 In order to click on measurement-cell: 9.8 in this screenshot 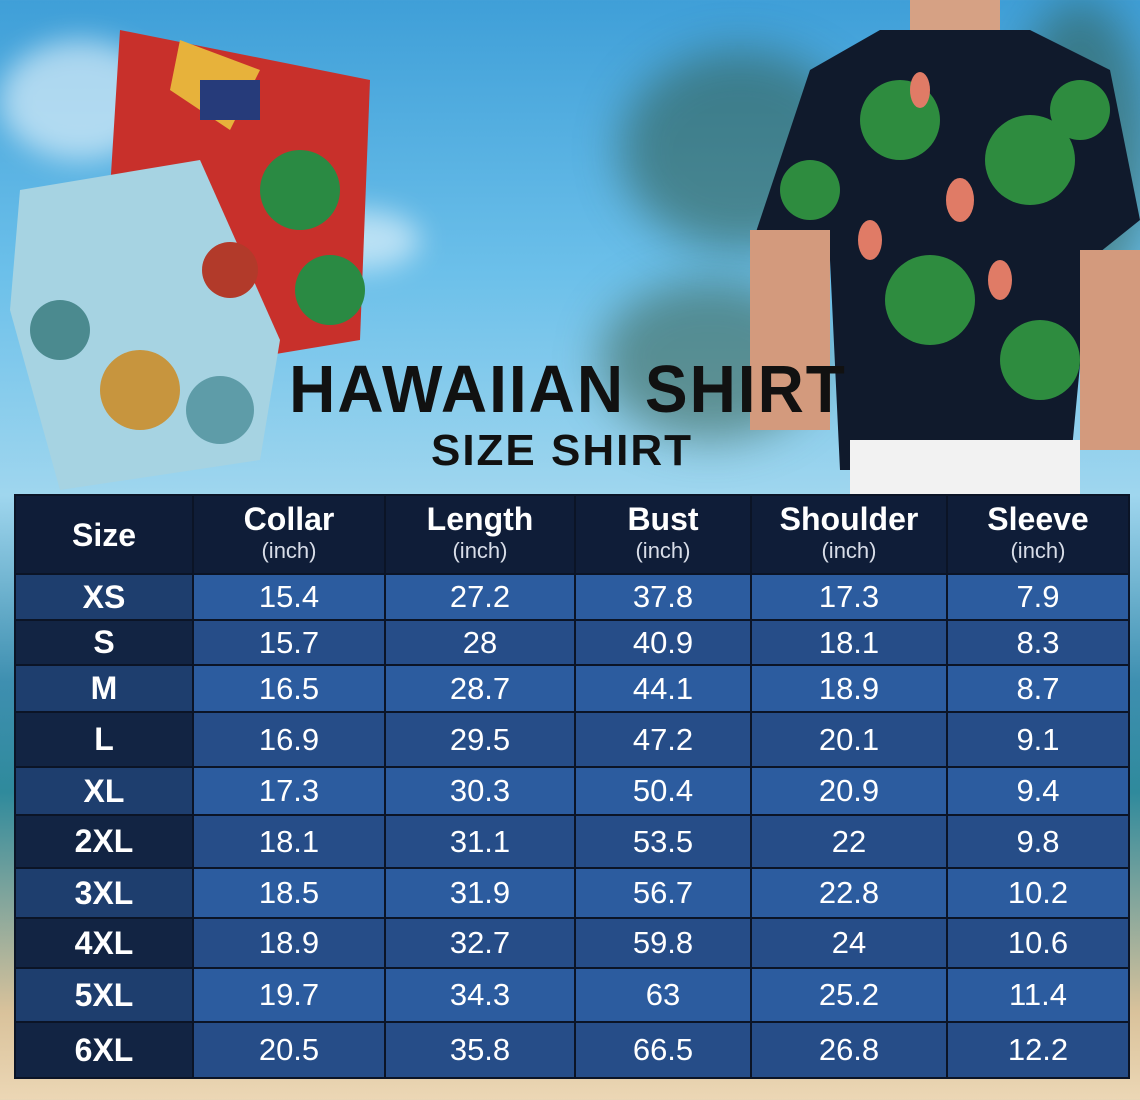, I will do `click(1038, 841)`.